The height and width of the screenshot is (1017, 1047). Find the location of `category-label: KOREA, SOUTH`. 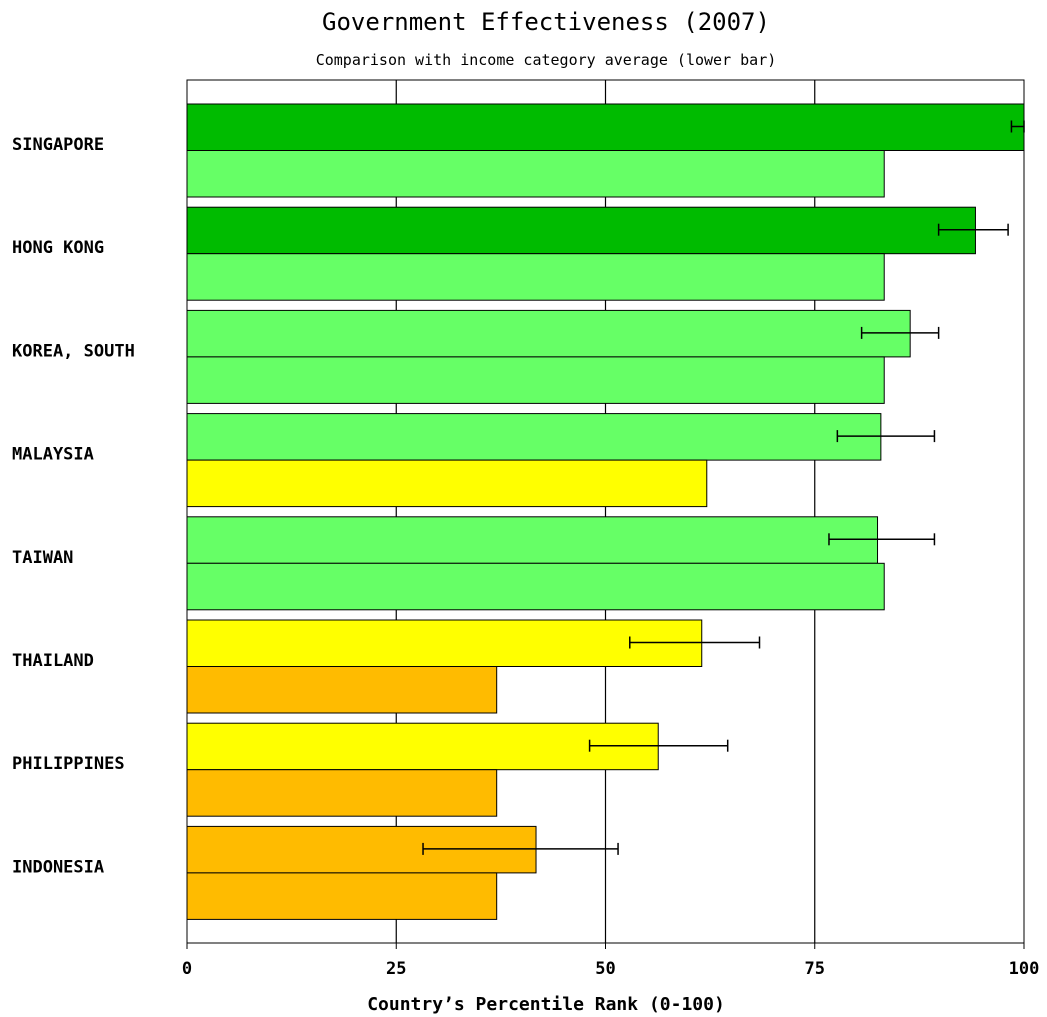

category-label: KOREA, SOUTH is located at coordinates (73, 351).